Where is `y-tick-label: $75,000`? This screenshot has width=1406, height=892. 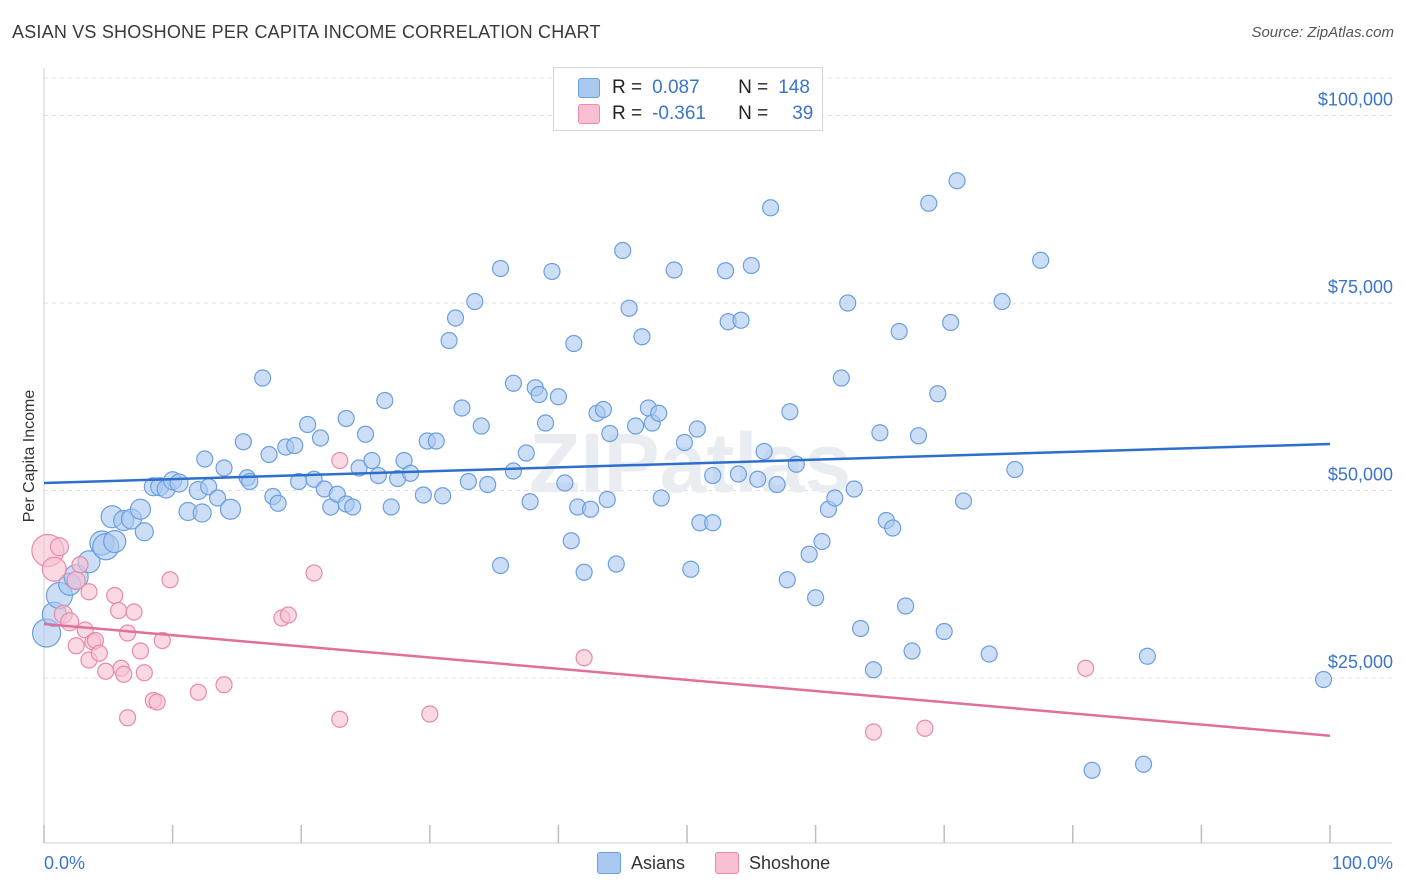 y-tick-label: $75,000 is located at coordinates (1360, 287).